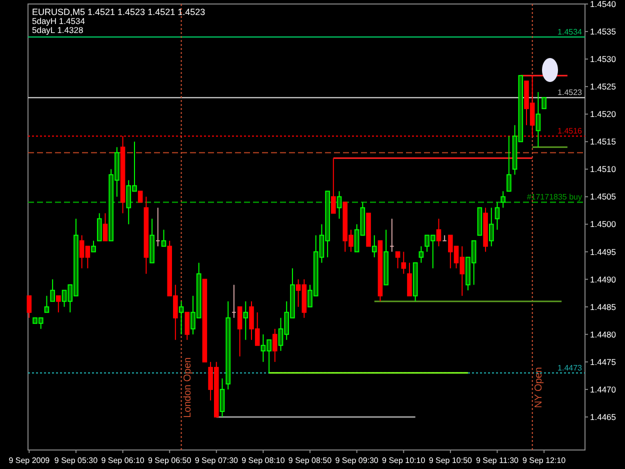  Describe the element at coordinates (603, 334) in the screenshot. I see `y-tick-label: 1.4480` at that location.